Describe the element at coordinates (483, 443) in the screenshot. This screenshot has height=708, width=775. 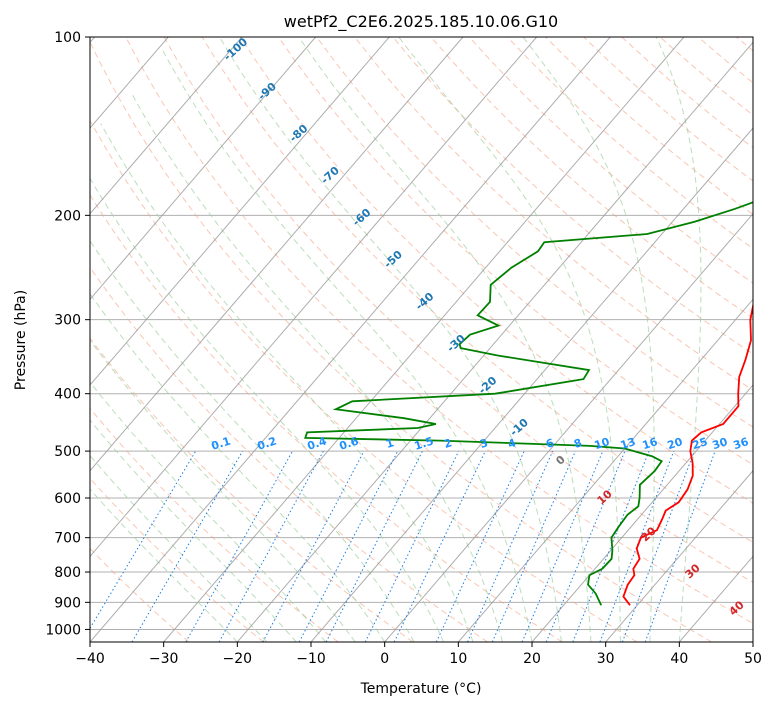
I see `mixing-ratio-label: 3` at that location.